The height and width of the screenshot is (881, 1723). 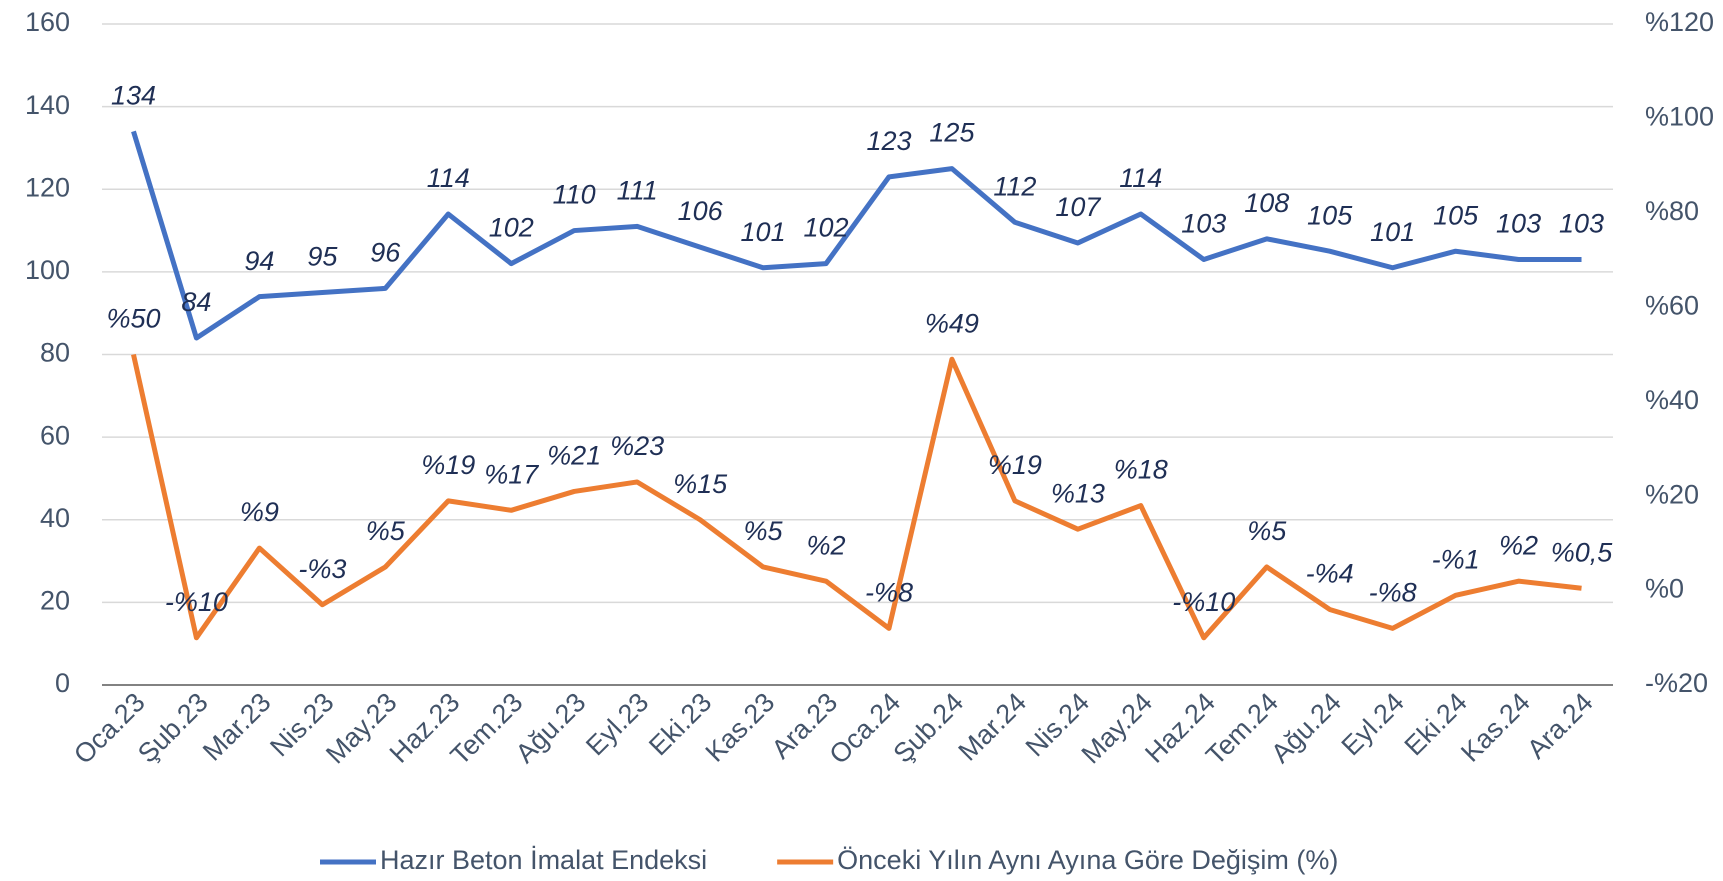 I want to click on x-tick-label: Ağu.23, so click(x=551, y=728).